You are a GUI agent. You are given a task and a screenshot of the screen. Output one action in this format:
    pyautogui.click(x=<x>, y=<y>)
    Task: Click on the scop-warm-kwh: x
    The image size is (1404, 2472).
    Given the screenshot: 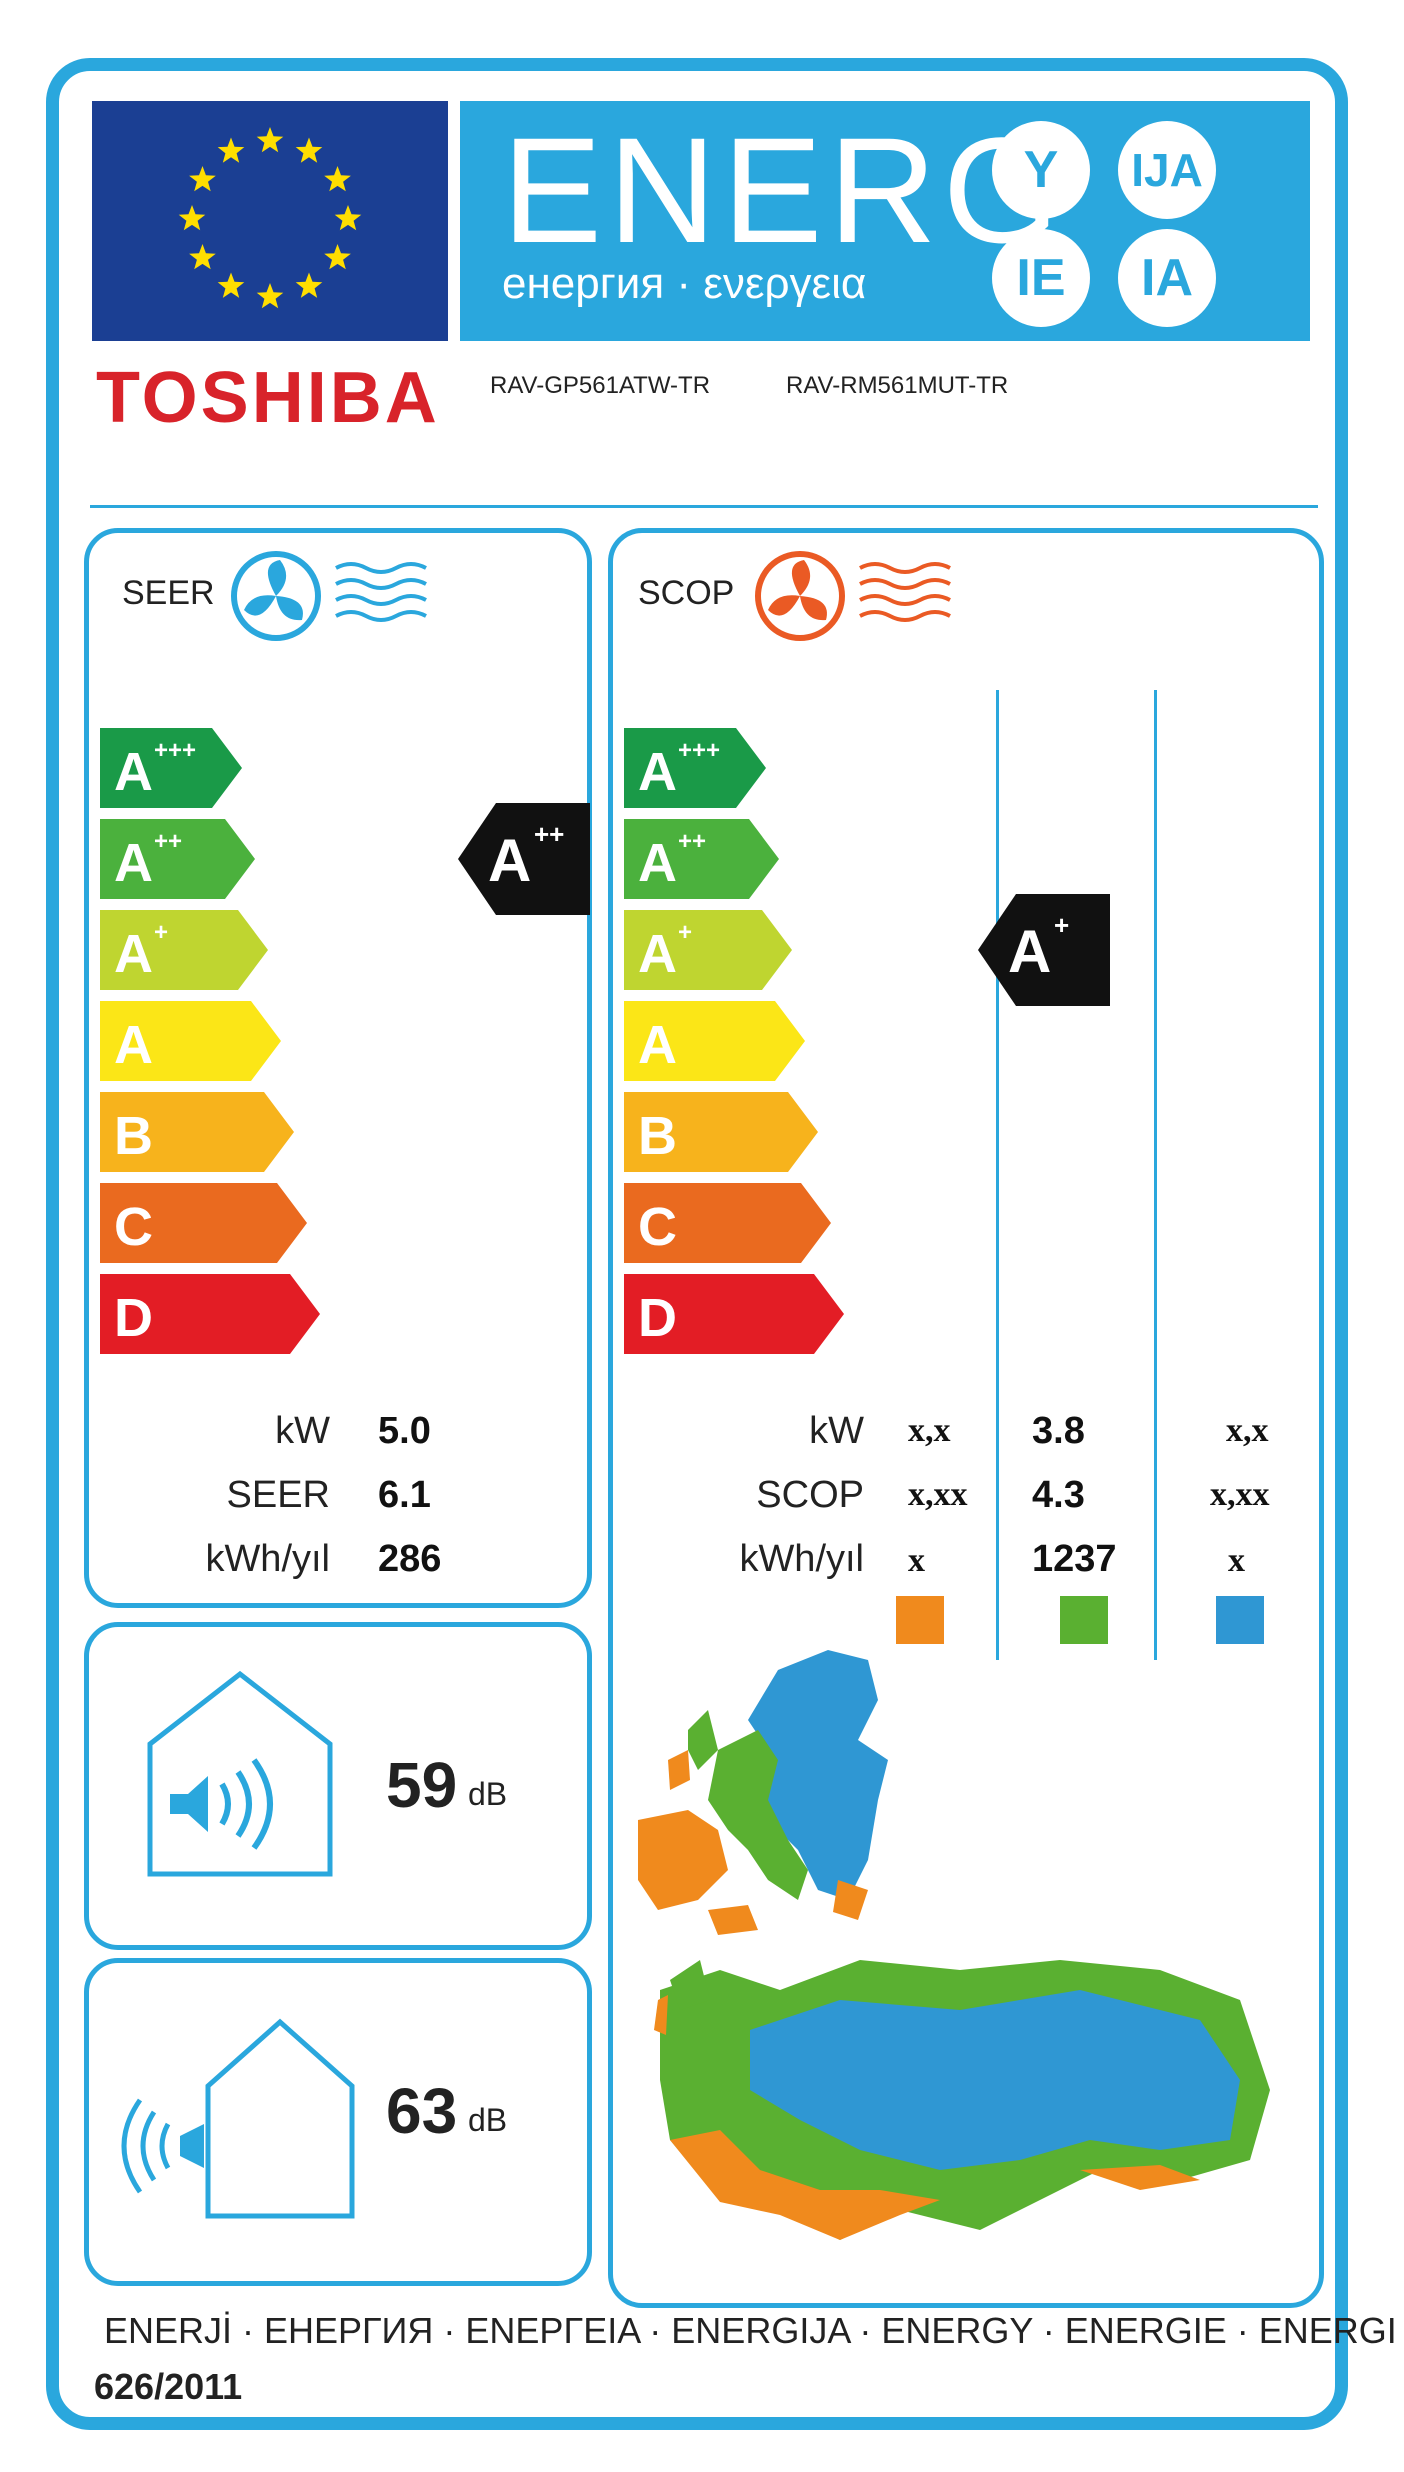 What is the action you would take?
    pyautogui.click(x=916, y=1560)
    